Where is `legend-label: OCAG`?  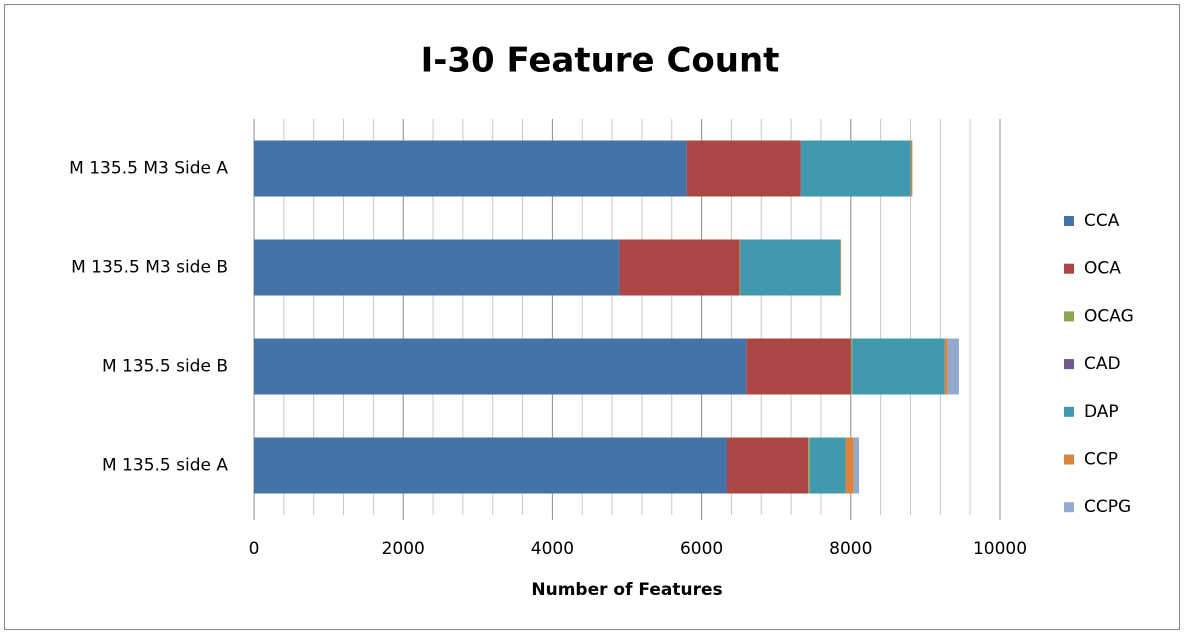
legend-label: OCAG is located at coordinates (1109, 316).